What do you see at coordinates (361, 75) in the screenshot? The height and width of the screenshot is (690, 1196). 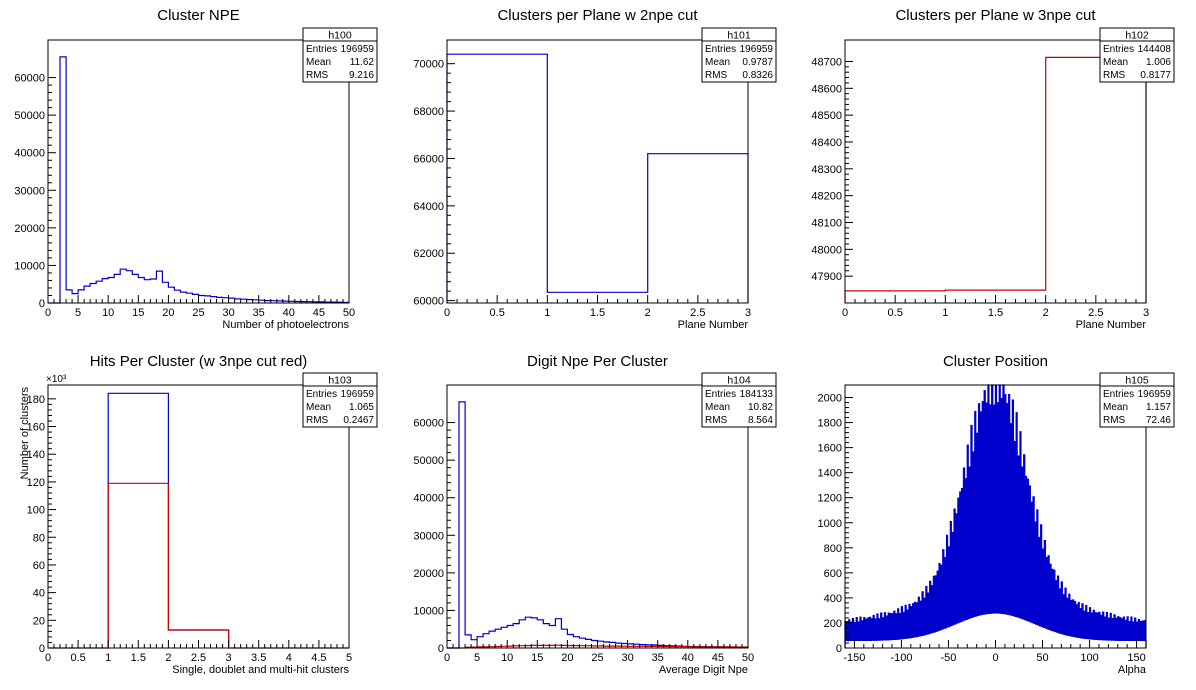 I see `stats-value: 9.216` at bounding box center [361, 75].